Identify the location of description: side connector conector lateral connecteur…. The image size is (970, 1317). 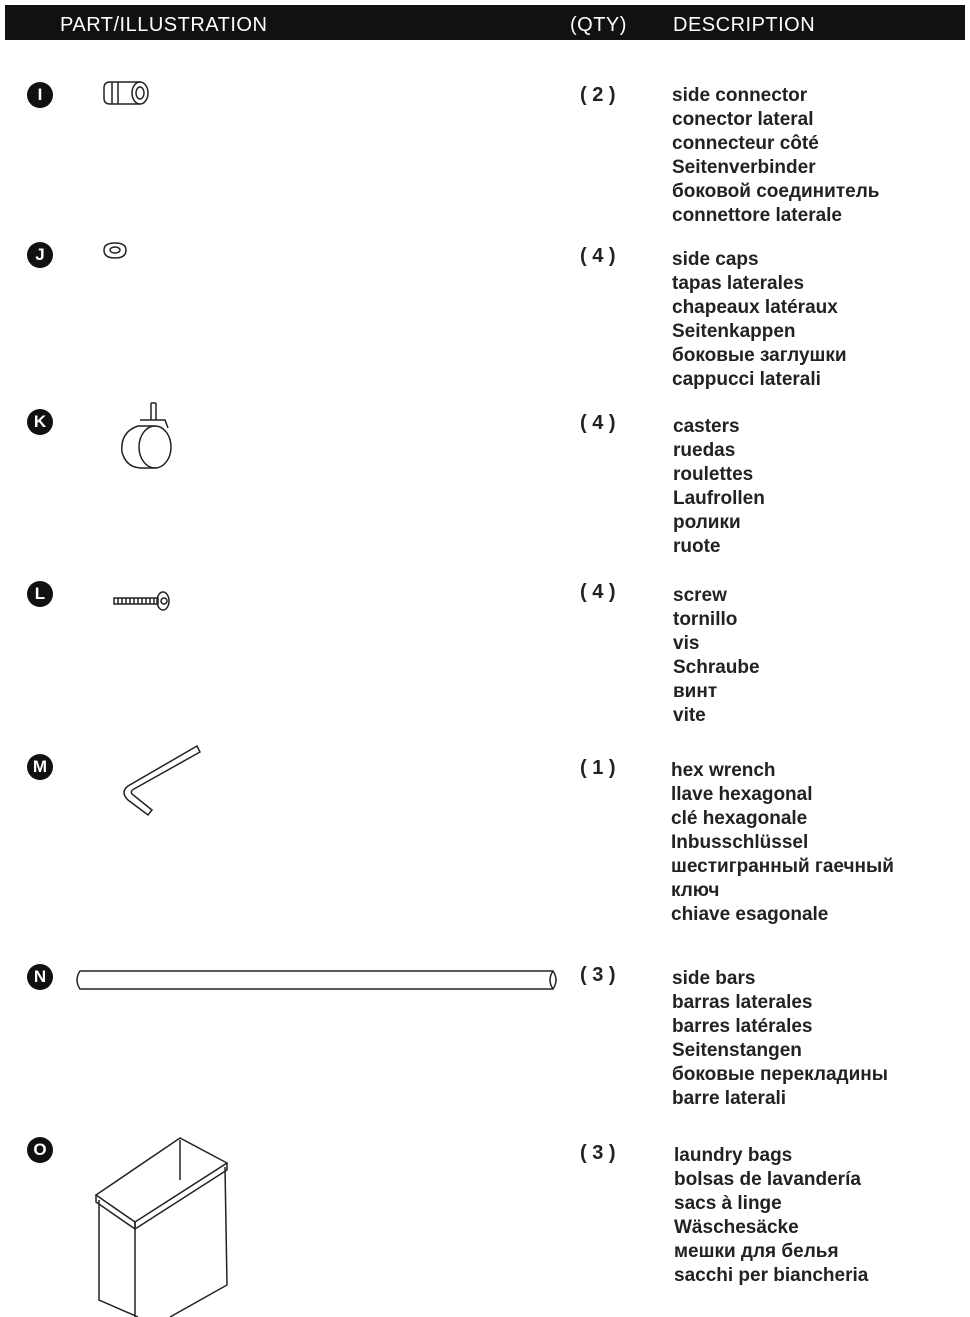
(799, 156).